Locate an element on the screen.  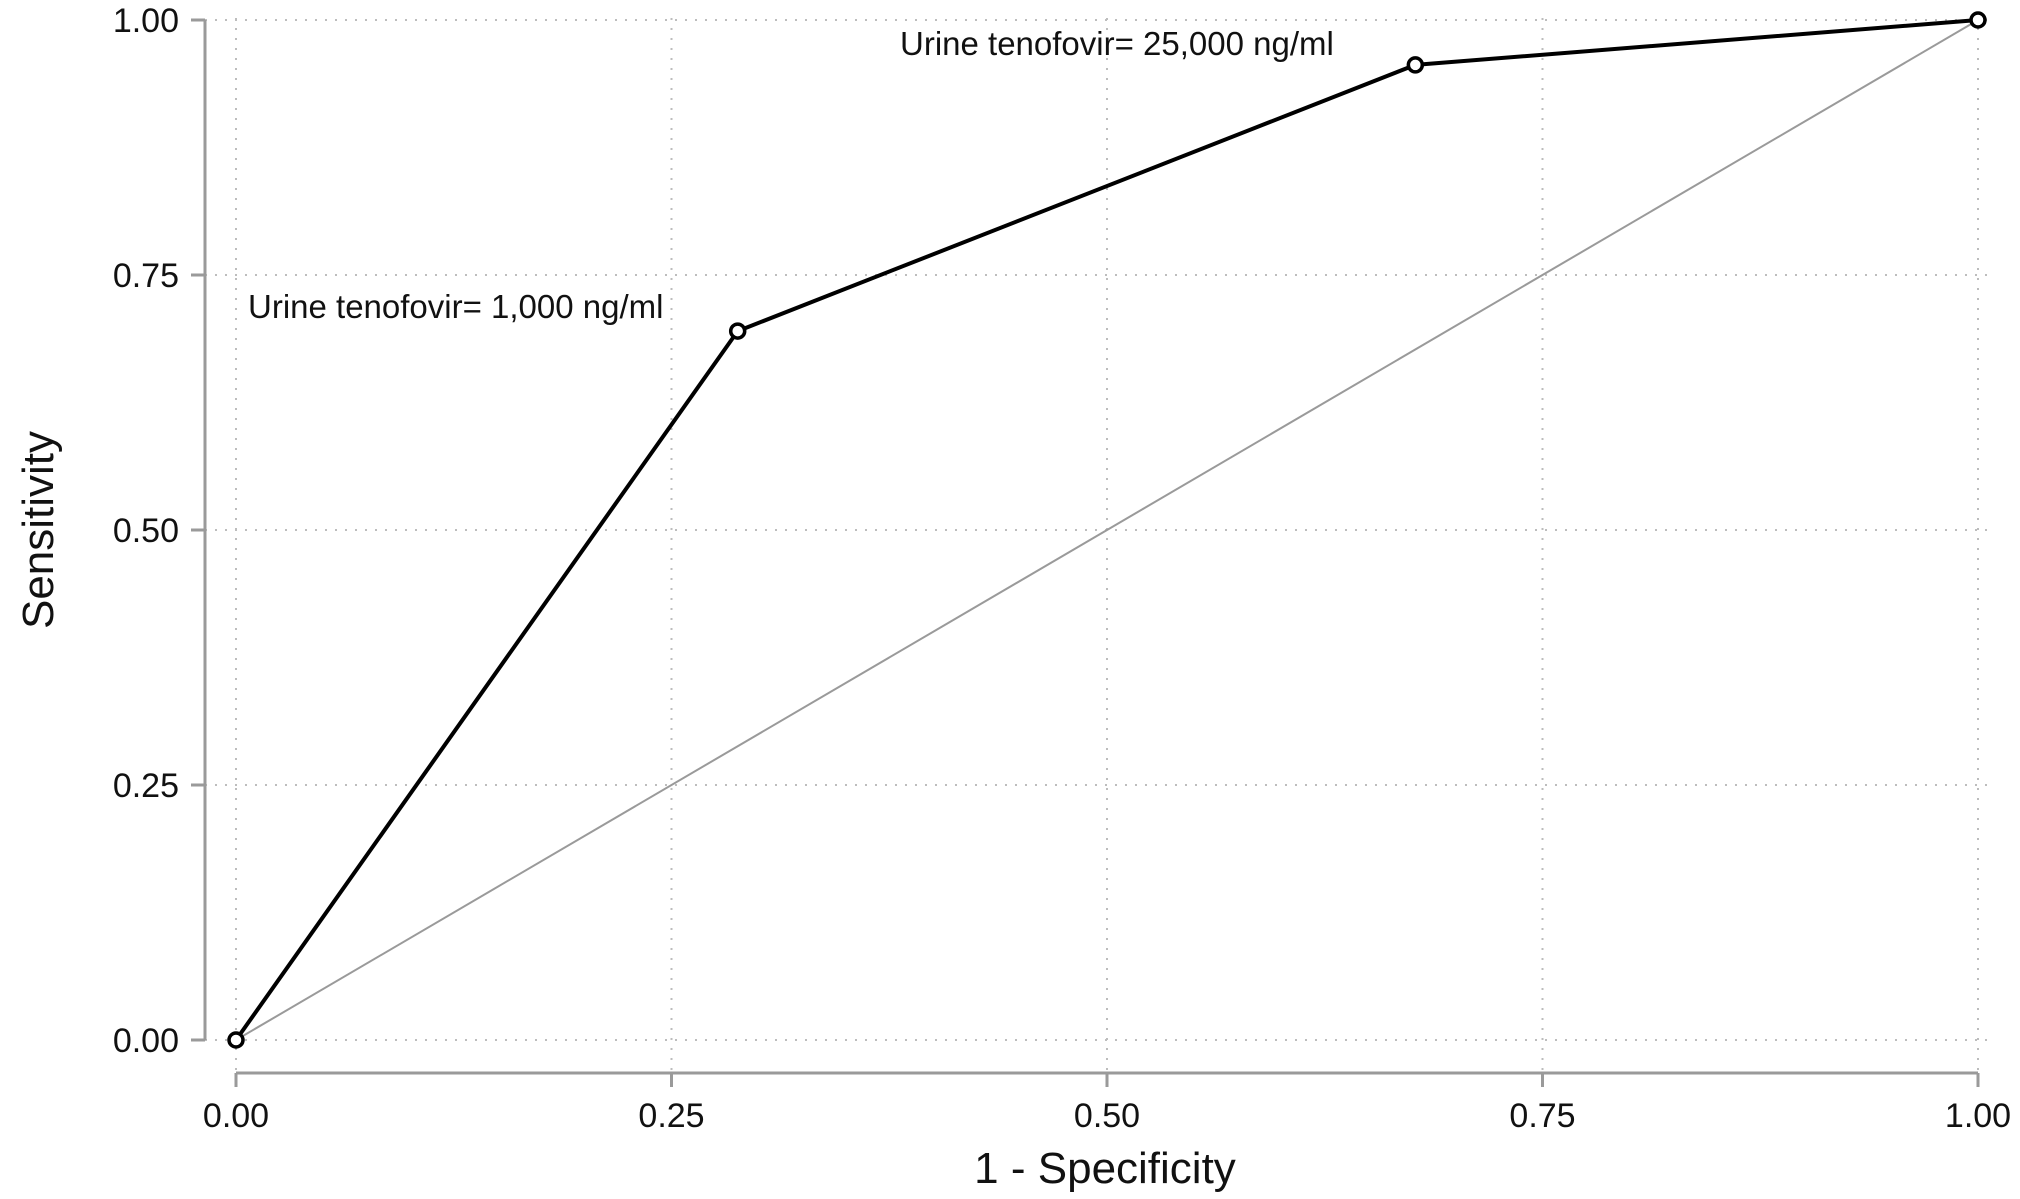
x-tick-label-0: 0.00 is located at coordinates (236, 1116).